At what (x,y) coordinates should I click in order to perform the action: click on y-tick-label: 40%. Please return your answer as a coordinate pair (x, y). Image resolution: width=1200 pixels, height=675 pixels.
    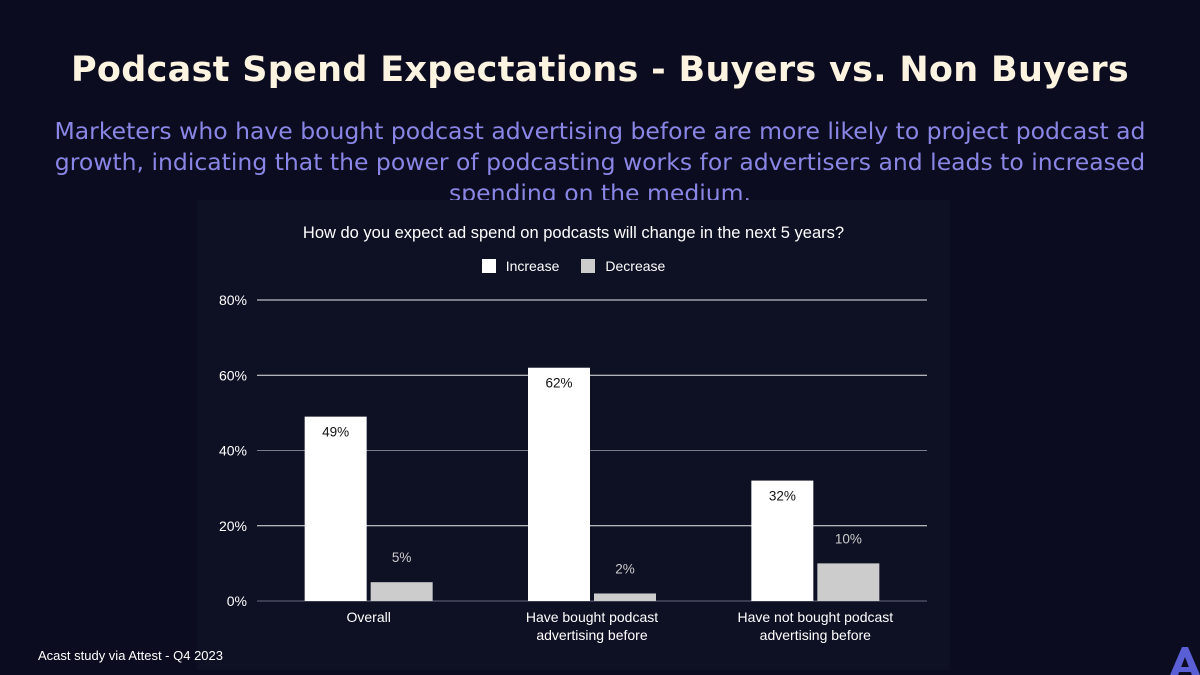
    Looking at the image, I should click on (233, 451).